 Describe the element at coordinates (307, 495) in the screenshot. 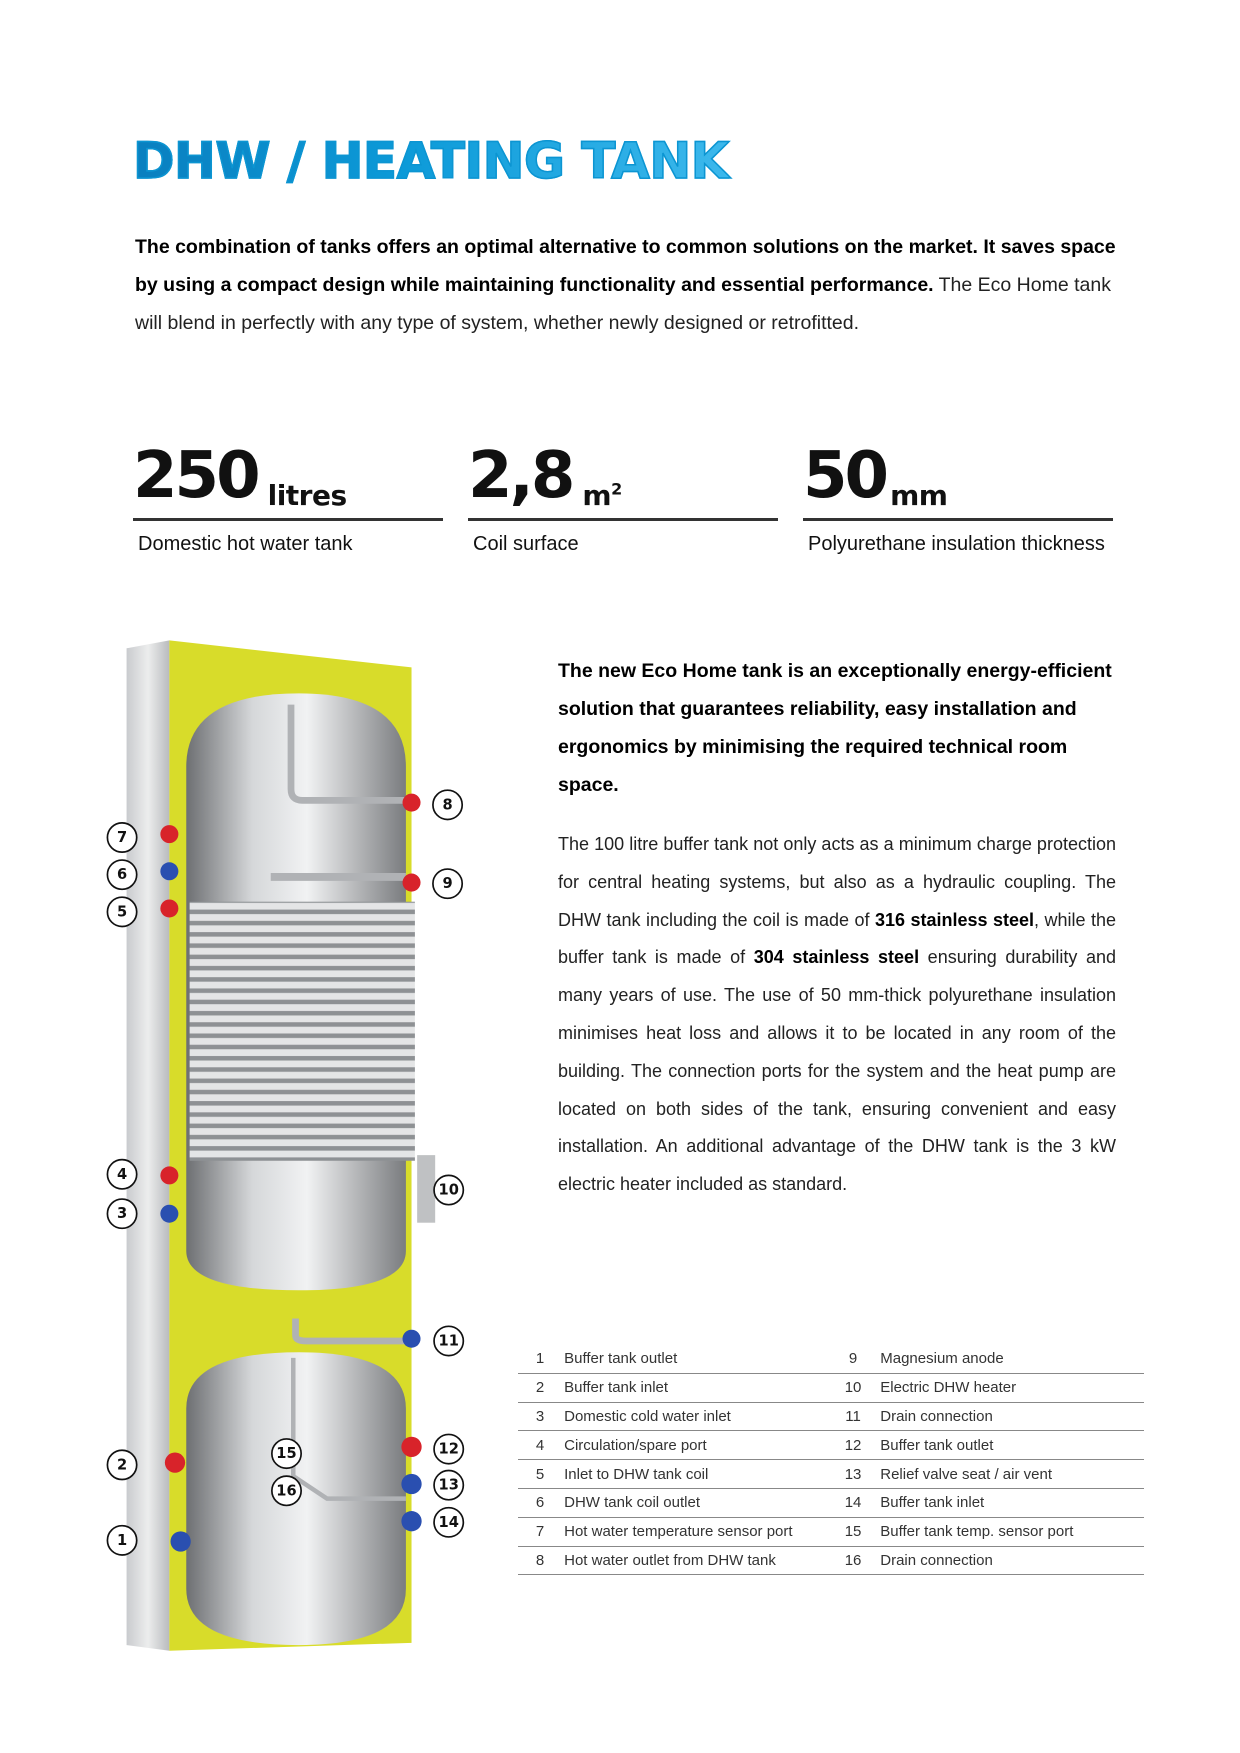

I see `stat-unit: litres` at that location.